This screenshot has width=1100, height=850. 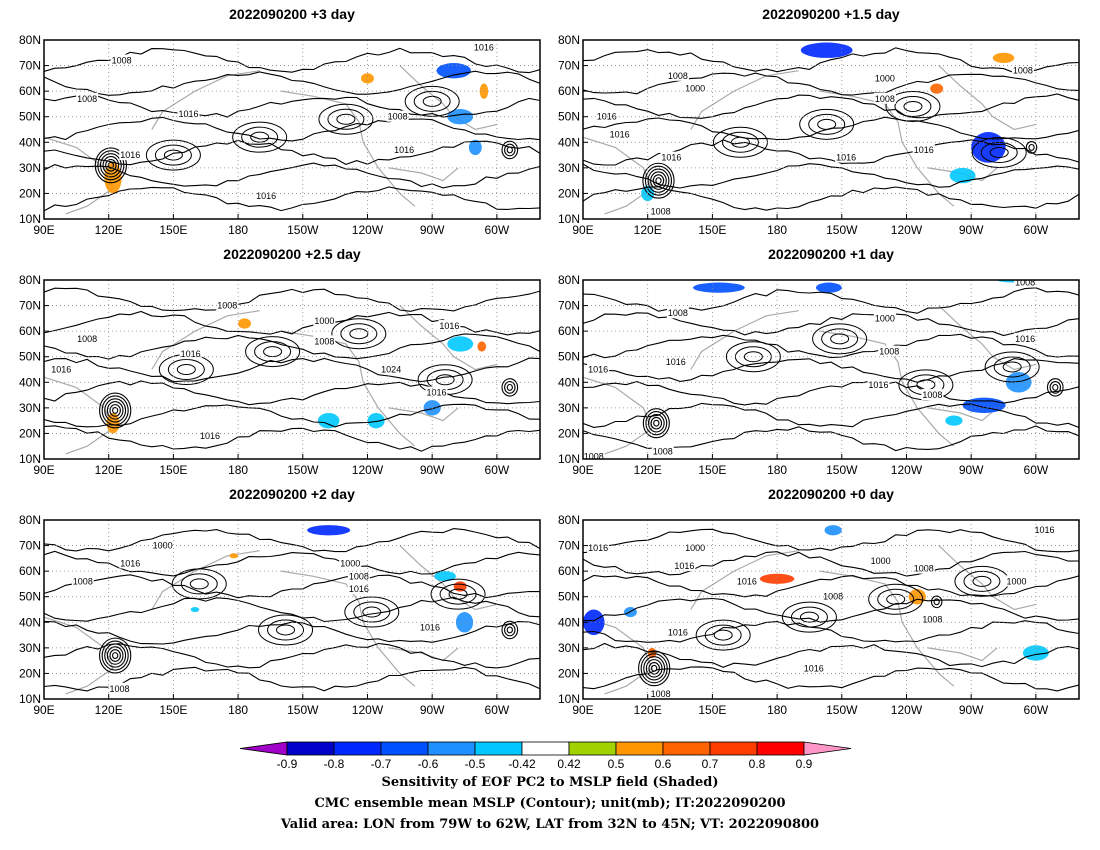 I want to click on map-frame, so click(x=292, y=609).